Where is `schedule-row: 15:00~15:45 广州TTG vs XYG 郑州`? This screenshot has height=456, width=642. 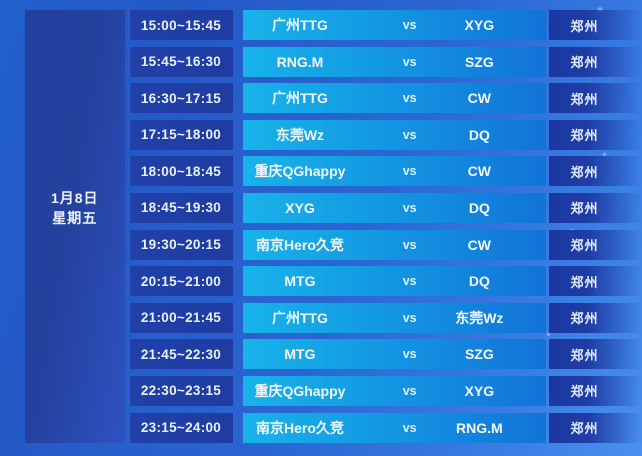
schedule-row: 15:00~15:45 广州TTG vs XYG 郑州 is located at coordinates (385, 25).